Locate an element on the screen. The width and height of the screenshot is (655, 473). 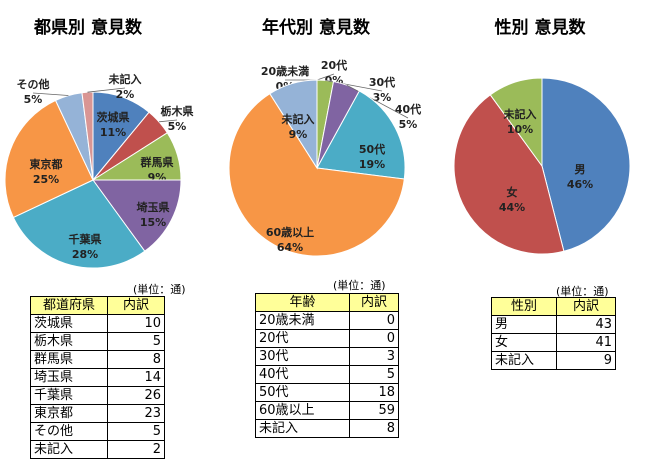
slice-value-label: 25% is located at coordinates (46, 179).